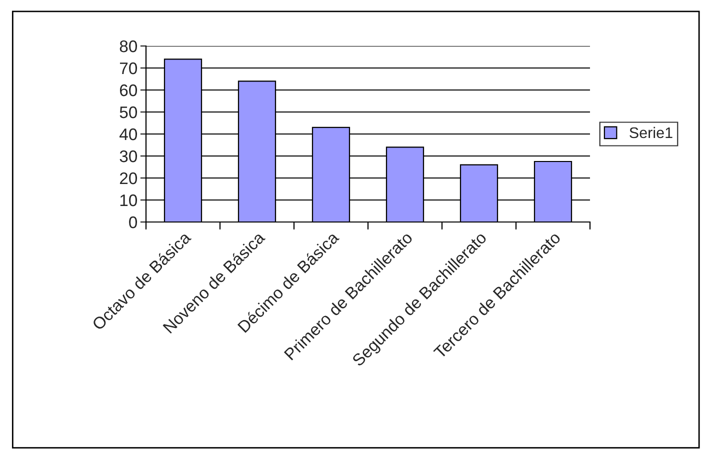 The width and height of the screenshot is (704, 457). I want to click on y-tick-label: 40, so click(129, 134).